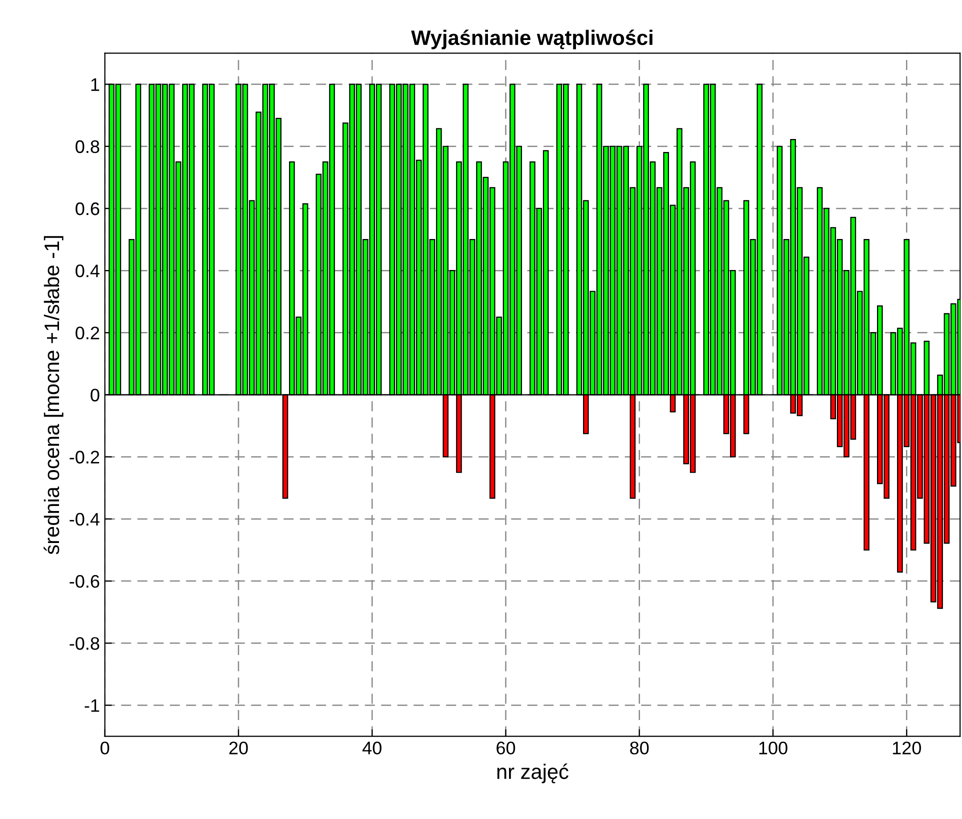  What do you see at coordinates (88, 209) in the screenshot?
I see `y-tick-label: 0.6` at bounding box center [88, 209].